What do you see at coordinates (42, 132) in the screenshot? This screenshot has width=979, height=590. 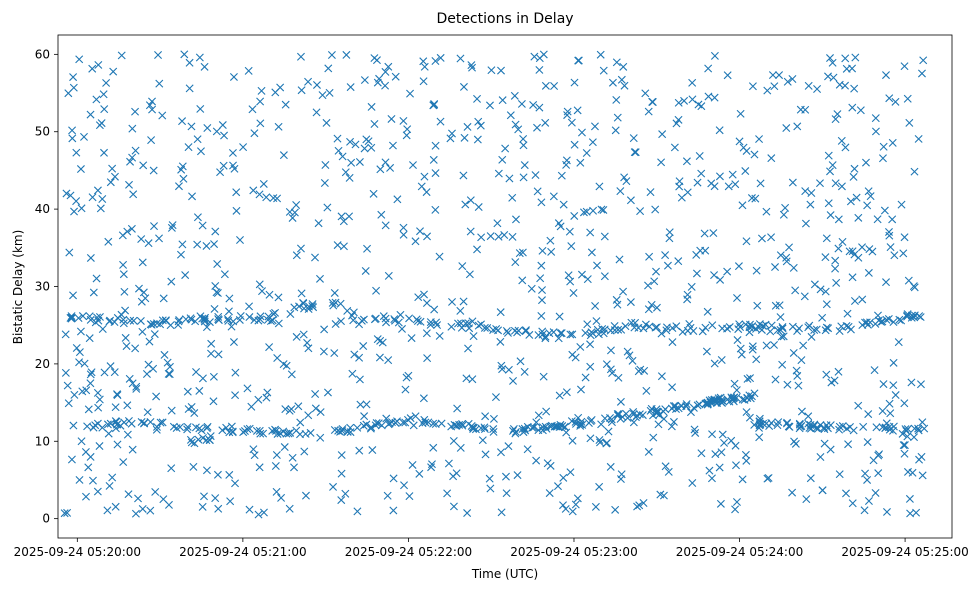 I see `y-tick-label: 50` at bounding box center [42, 132].